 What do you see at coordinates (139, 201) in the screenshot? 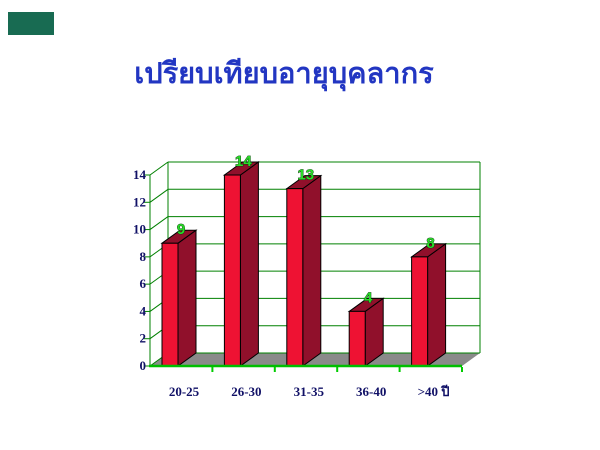
I see `y-tick-label: 12` at bounding box center [139, 201].